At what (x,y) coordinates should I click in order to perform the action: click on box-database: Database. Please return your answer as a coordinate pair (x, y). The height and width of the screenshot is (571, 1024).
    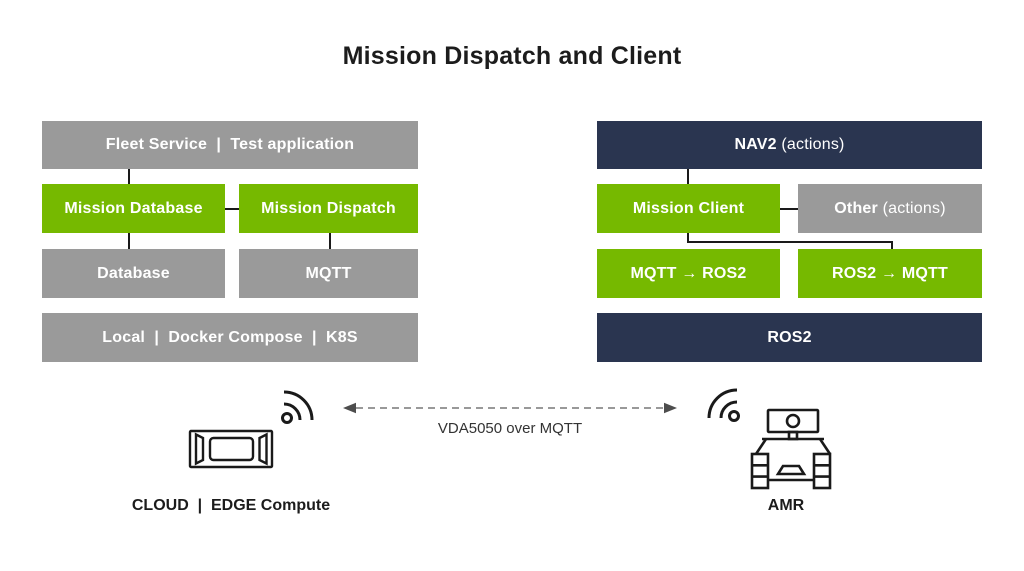
    Looking at the image, I should click on (133, 273).